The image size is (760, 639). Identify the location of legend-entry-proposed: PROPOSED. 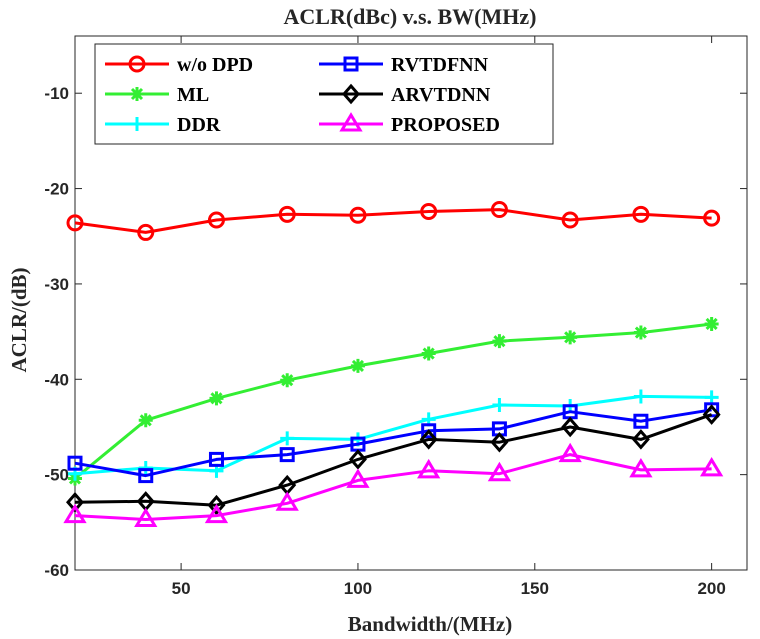
(409, 124).